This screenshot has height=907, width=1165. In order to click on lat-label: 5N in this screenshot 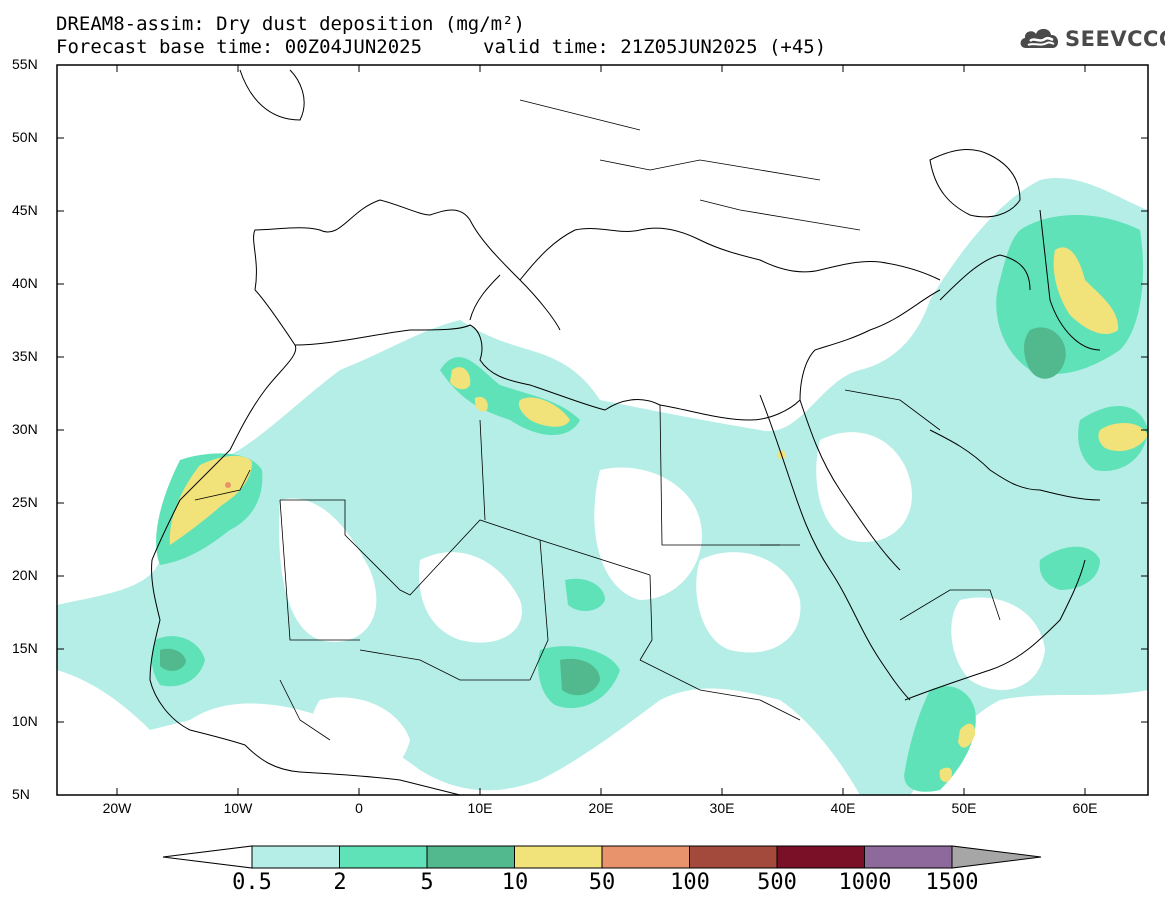, I will do `click(21, 794)`.